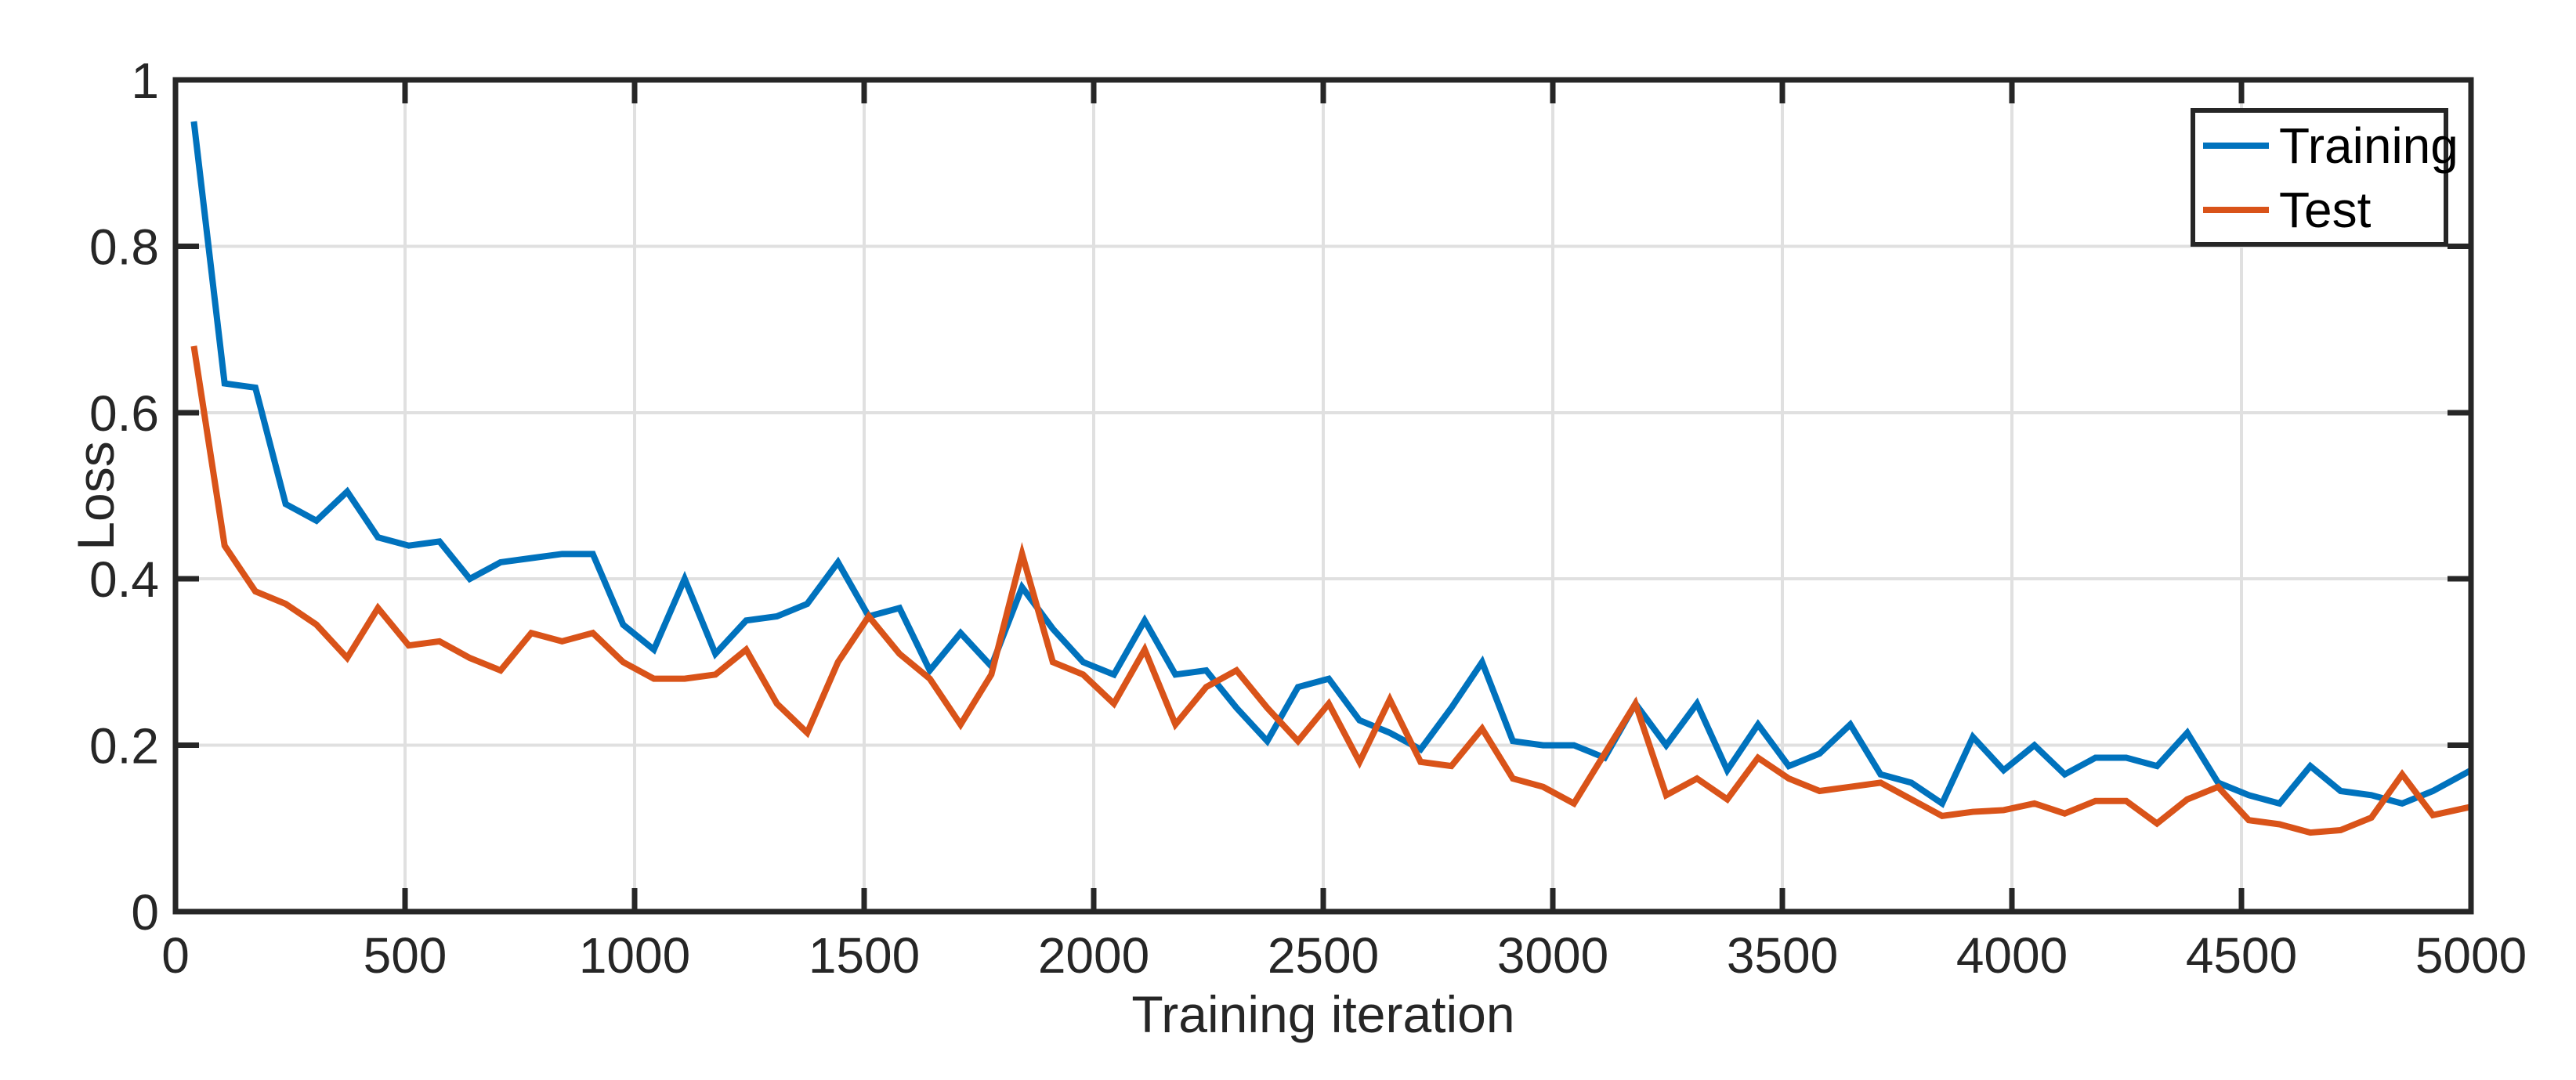  What do you see at coordinates (175, 955) in the screenshot?
I see `x-tick-label: 0` at bounding box center [175, 955].